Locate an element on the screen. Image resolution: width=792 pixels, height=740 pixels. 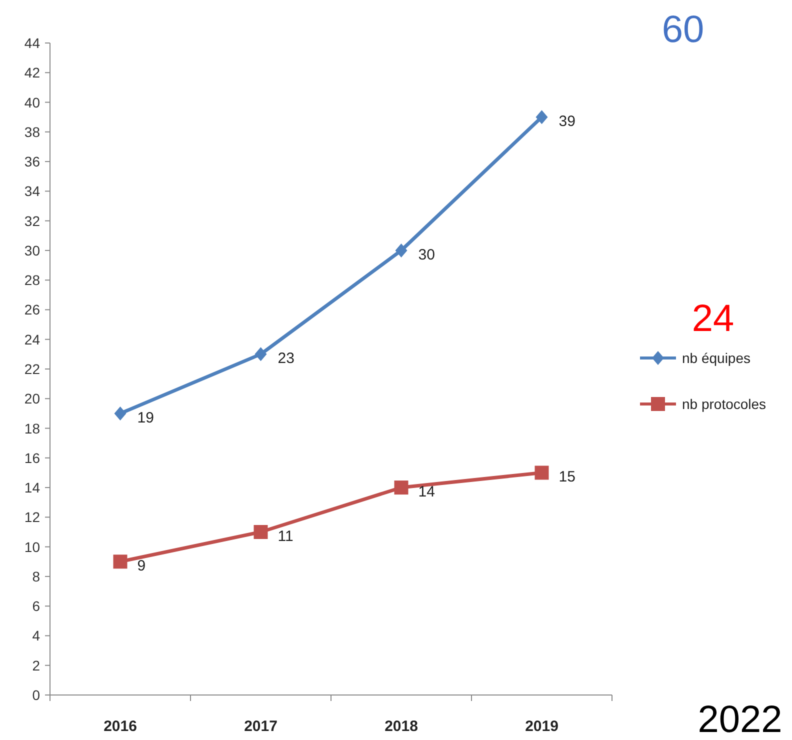
y-tick-label: 18 is located at coordinates (32, 428).